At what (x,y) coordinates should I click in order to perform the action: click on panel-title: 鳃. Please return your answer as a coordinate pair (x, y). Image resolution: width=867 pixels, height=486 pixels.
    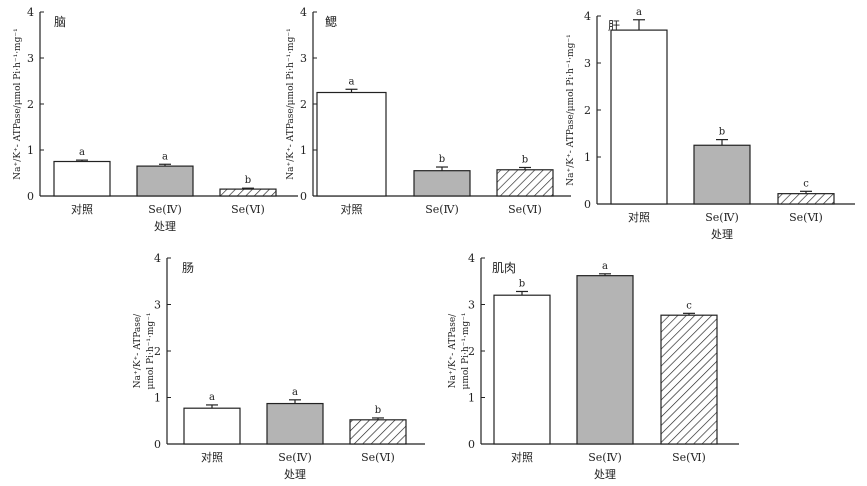
    Looking at the image, I should click on (331, 22).